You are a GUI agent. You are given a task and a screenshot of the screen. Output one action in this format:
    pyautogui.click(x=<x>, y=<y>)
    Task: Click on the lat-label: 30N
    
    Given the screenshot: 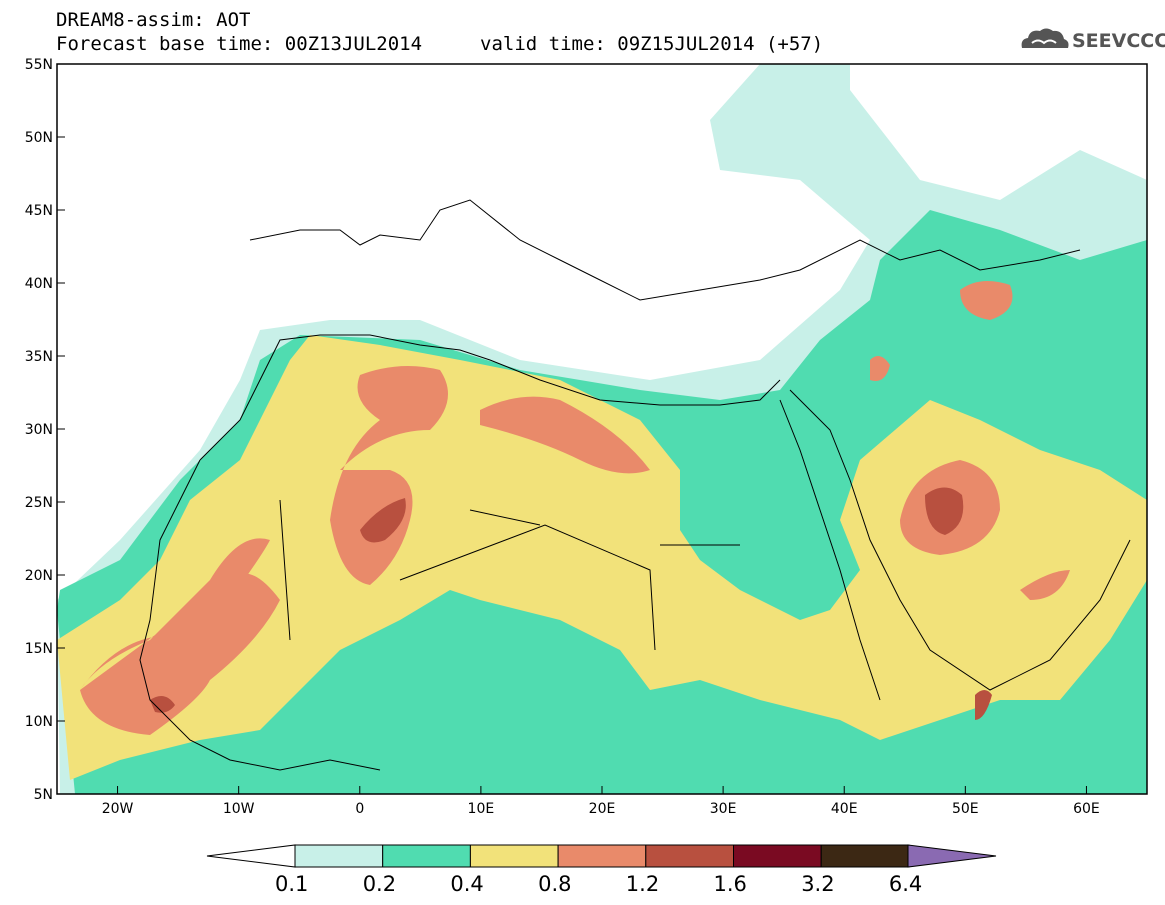 What is the action you would take?
    pyautogui.click(x=39, y=430)
    